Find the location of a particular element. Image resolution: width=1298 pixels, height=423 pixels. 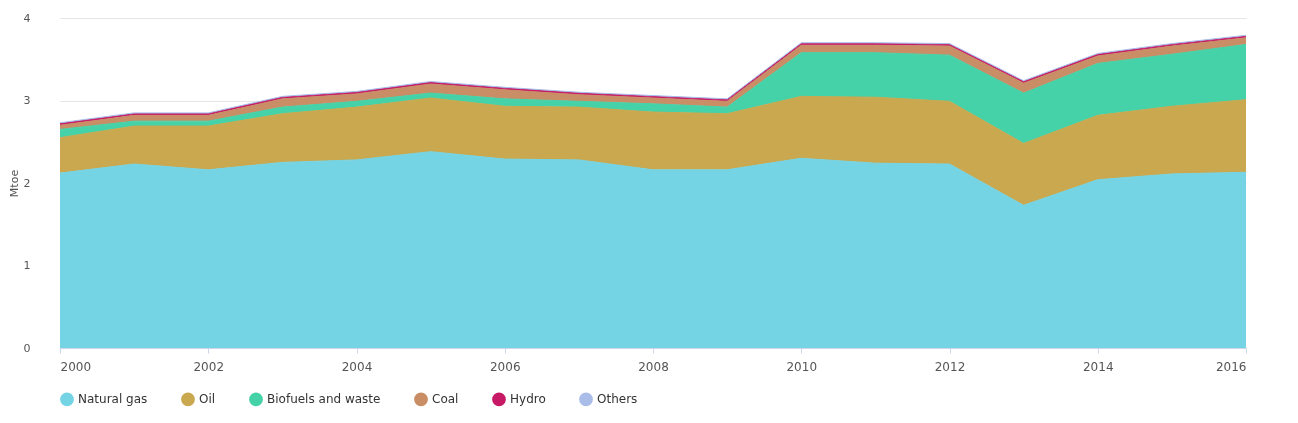

legend-label: Coal is located at coordinates (445, 399).